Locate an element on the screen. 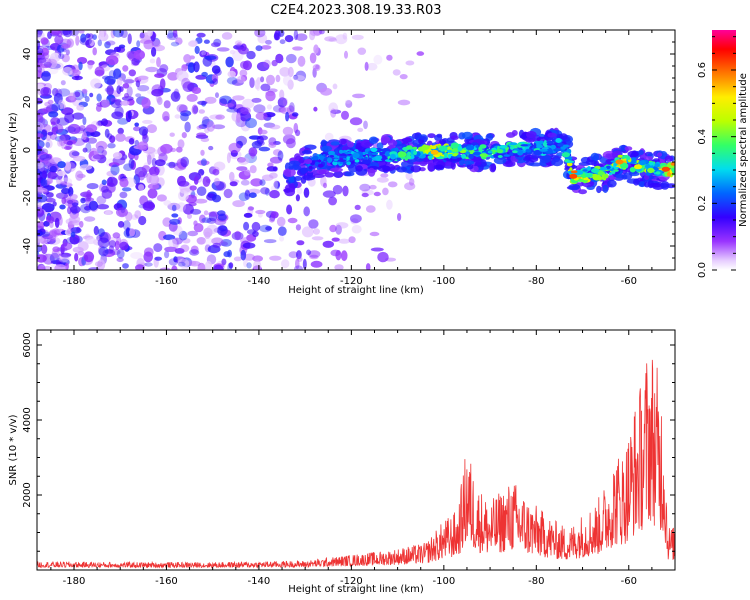  x-tick-label: -180 is located at coordinates (74, 281).